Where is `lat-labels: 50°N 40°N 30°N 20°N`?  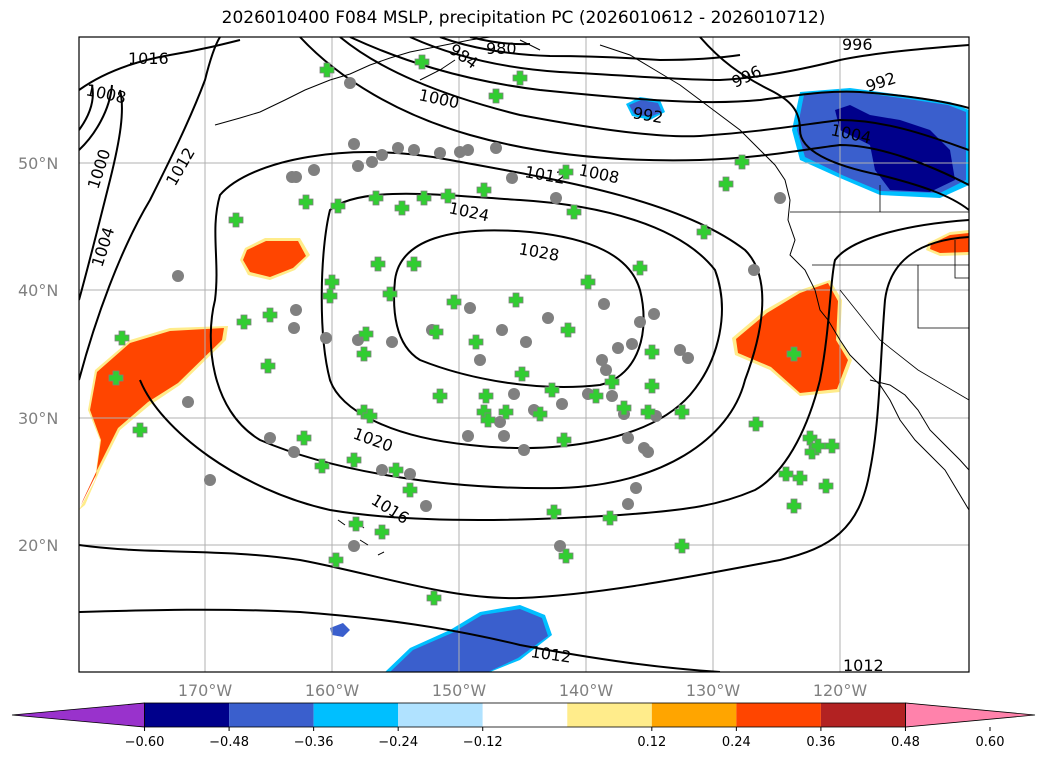 lat-labels: 50°N 40°N 30°N 20°N is located at coordinates (38, 354).